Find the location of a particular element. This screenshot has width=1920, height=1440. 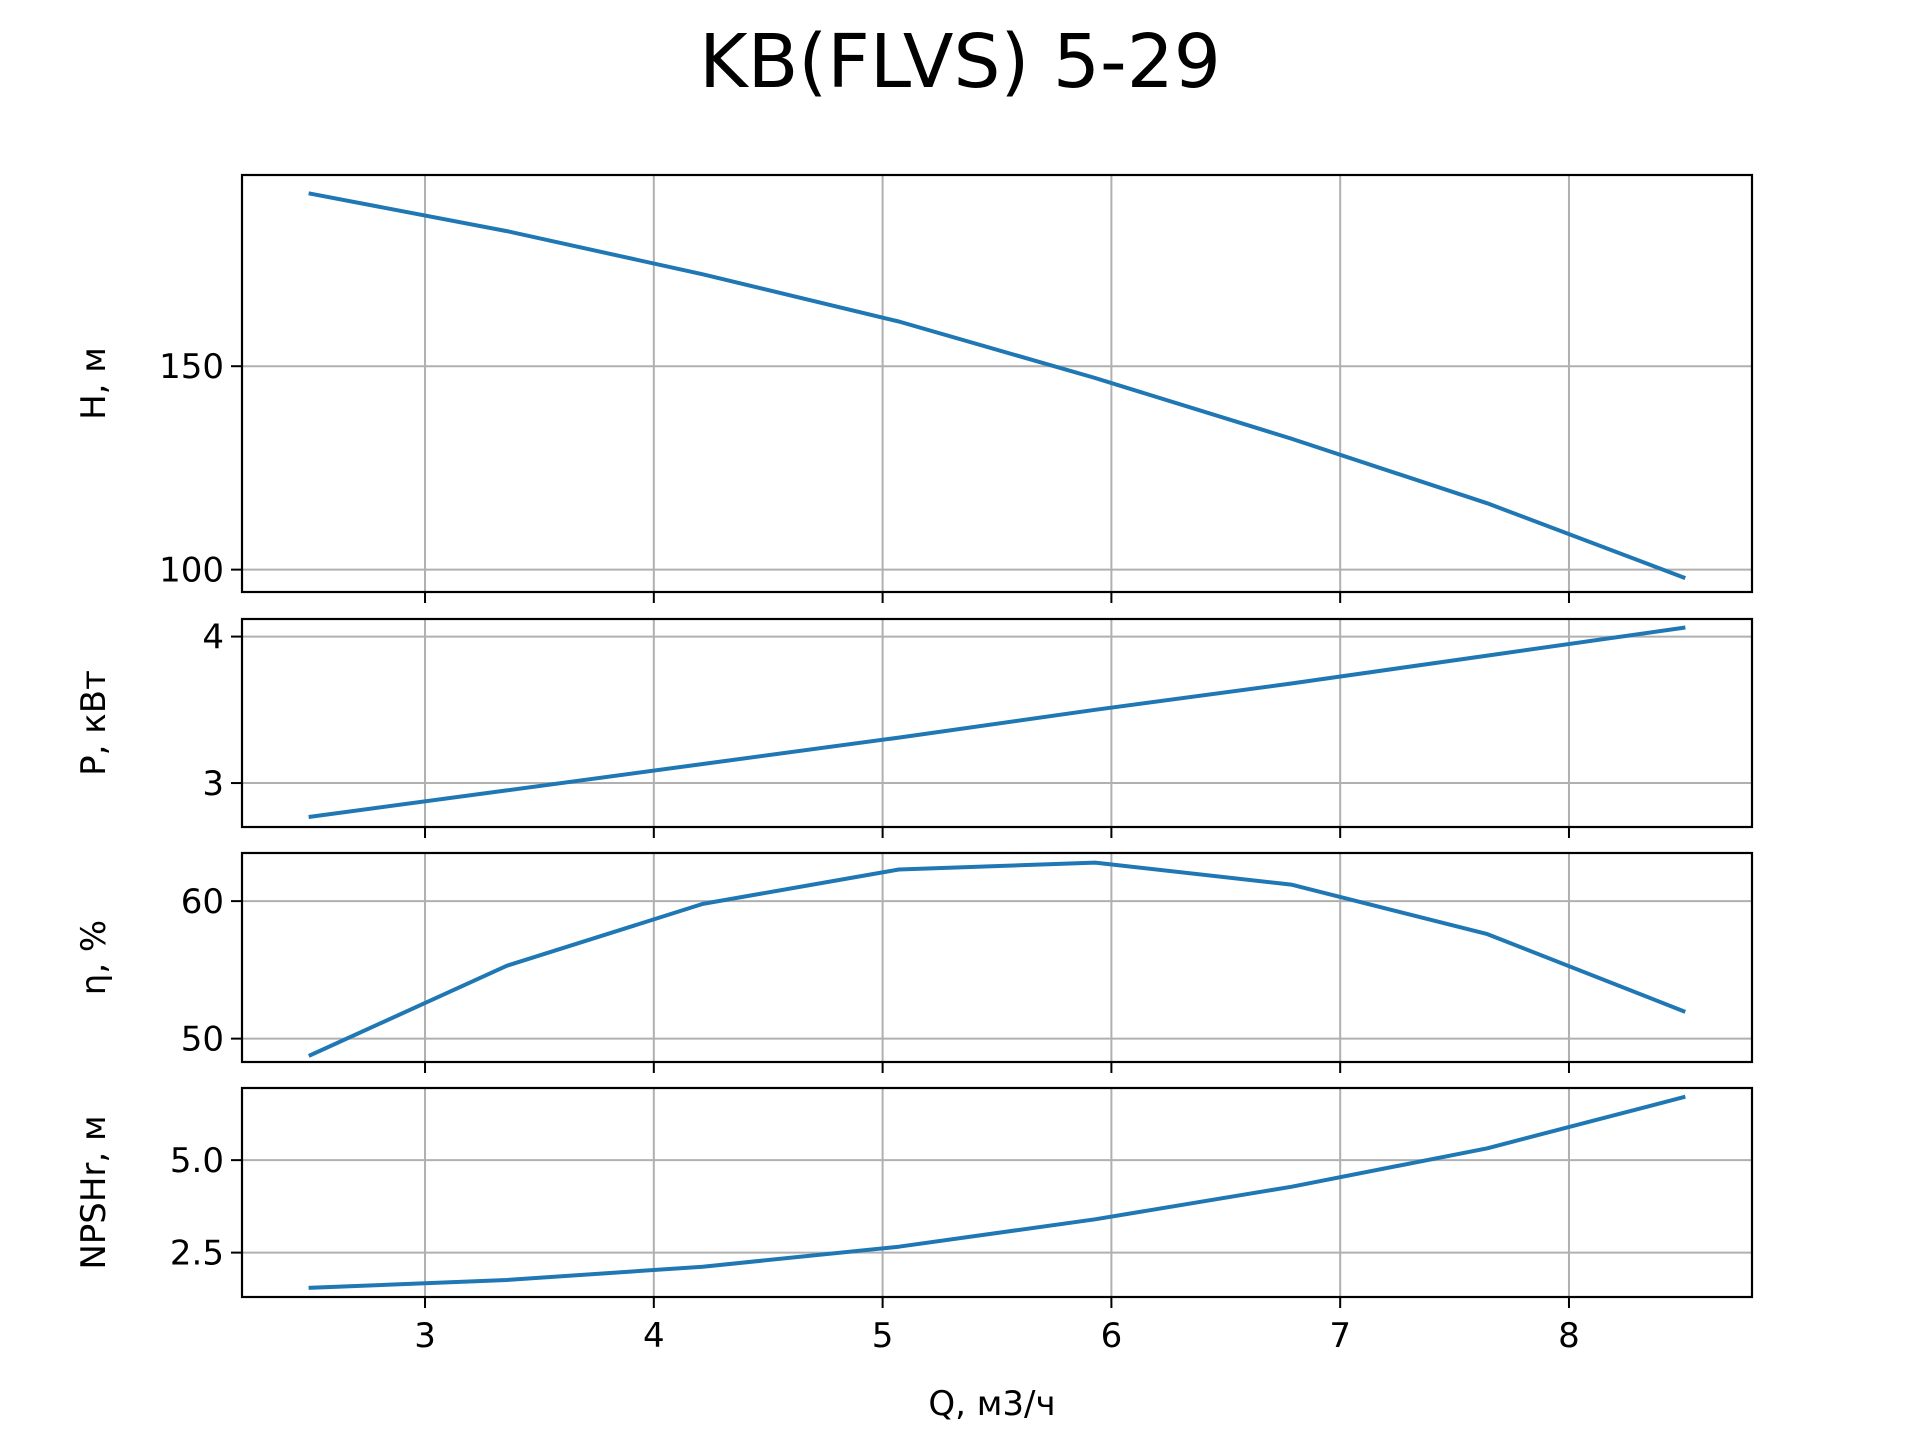

chart-title: KB(FLVS) 5-29 is located at coordinates (960, 62).